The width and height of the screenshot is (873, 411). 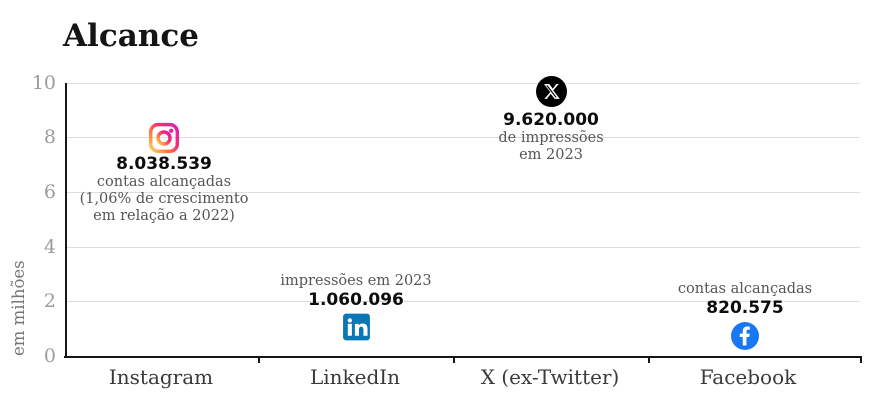 What do you see at coordinates (131, 36) in the screenshot?
I see `page-title: Alcance` at bounding box center [131, 36].